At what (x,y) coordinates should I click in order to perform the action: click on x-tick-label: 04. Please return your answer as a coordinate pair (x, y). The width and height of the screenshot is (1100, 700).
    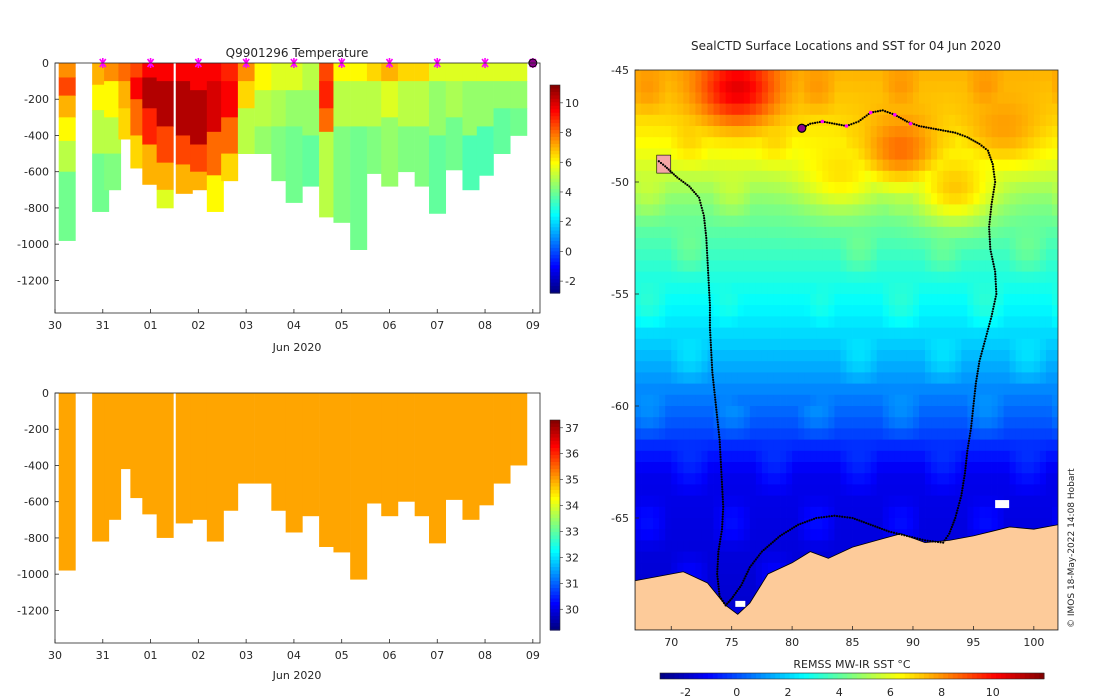
    Looking at the image, I should click on (294, 325).